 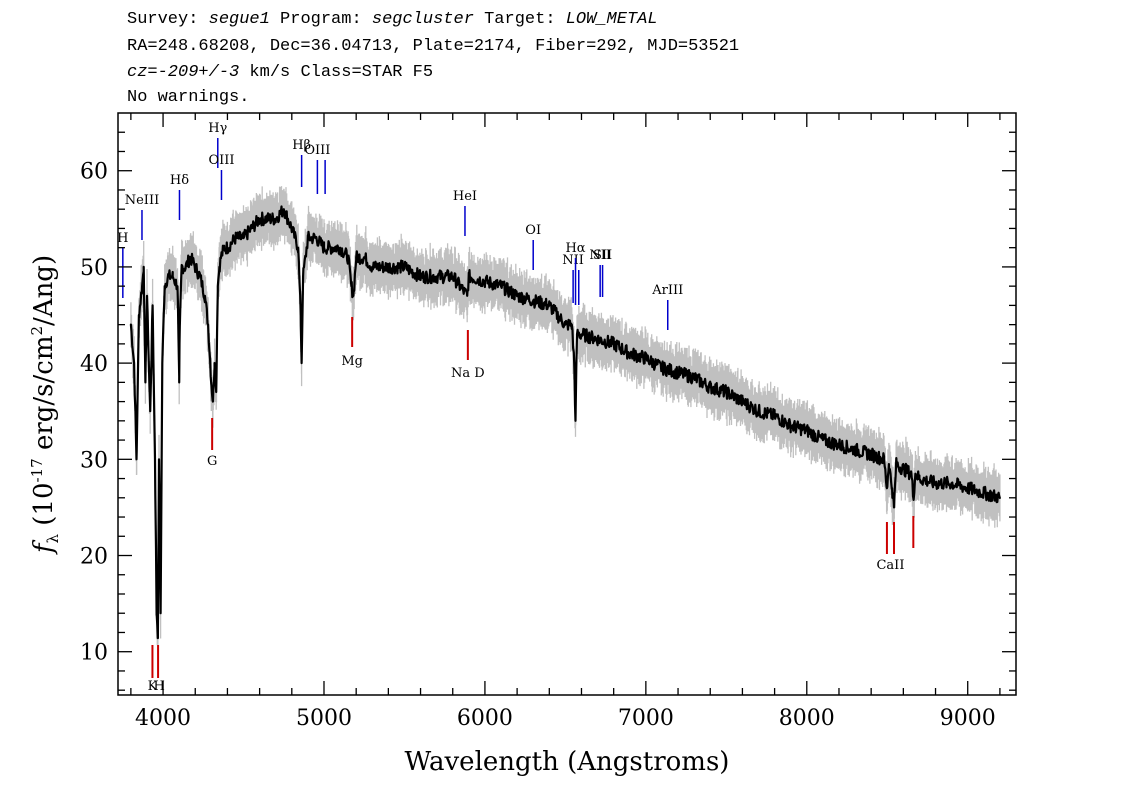 What do you see at coordinates (422, 19) in the screenshot?
I see `program-value: segcluster` at bounding box center [422, 19].